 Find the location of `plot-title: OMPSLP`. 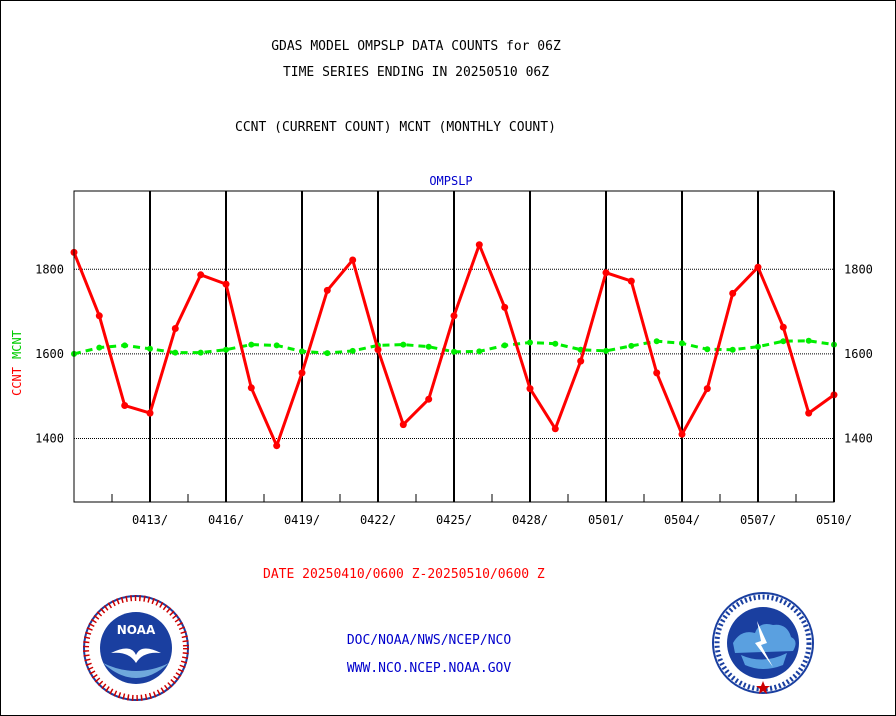

plot-title: OMPSLP is located at coordinates (450, 181).